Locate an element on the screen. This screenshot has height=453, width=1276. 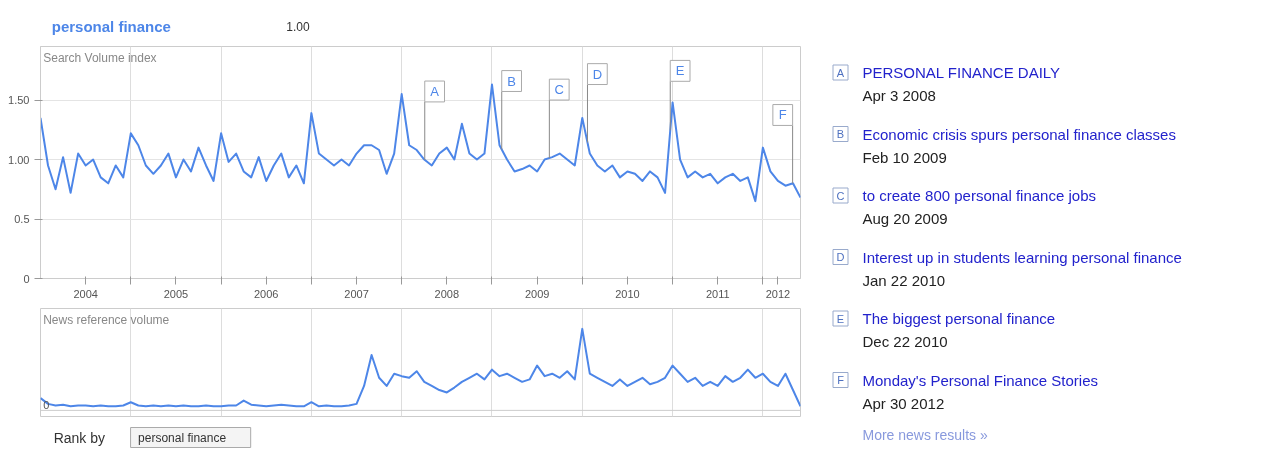
x-tick-label: 2008 is located at coordinates (447, 293).